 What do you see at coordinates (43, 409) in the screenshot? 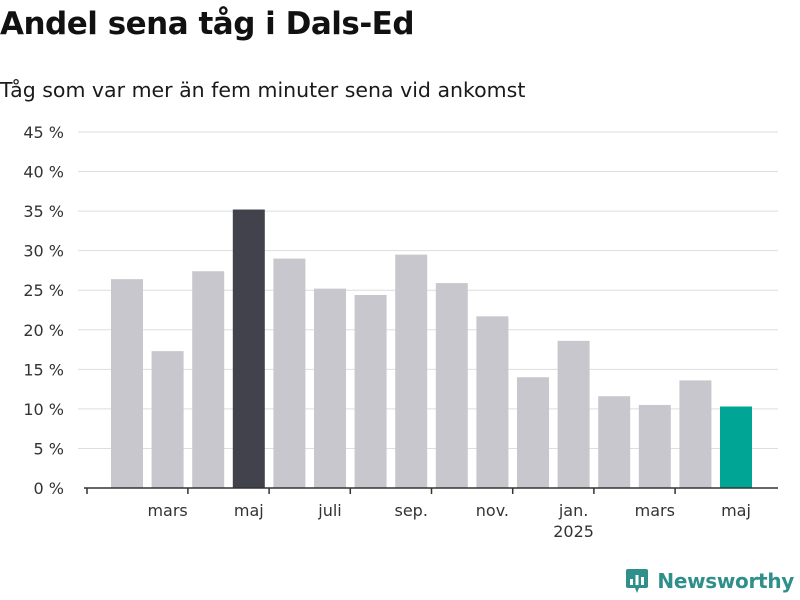
I see `y-tick-label: 10 %` at bounding box center [43, 409].